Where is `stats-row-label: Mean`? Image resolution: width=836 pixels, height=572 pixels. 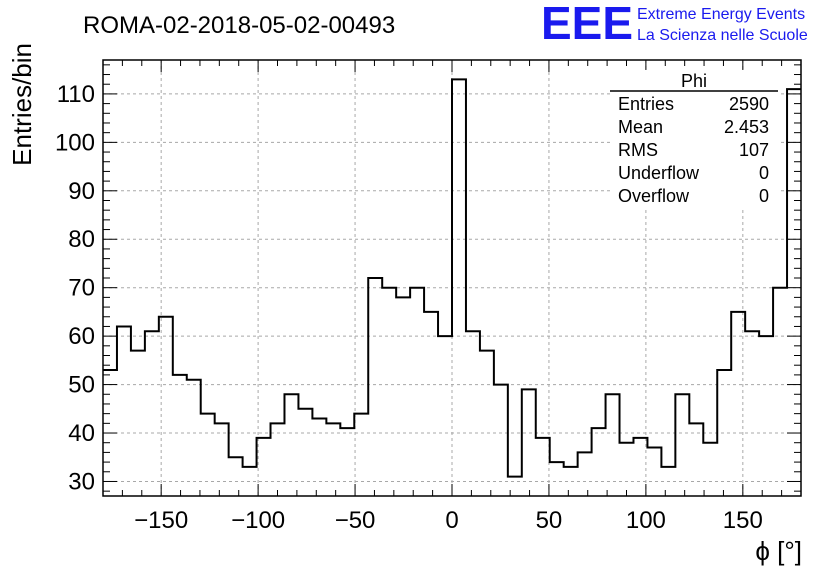 stats-row-label: Mean is located at coordinates (640, 127).